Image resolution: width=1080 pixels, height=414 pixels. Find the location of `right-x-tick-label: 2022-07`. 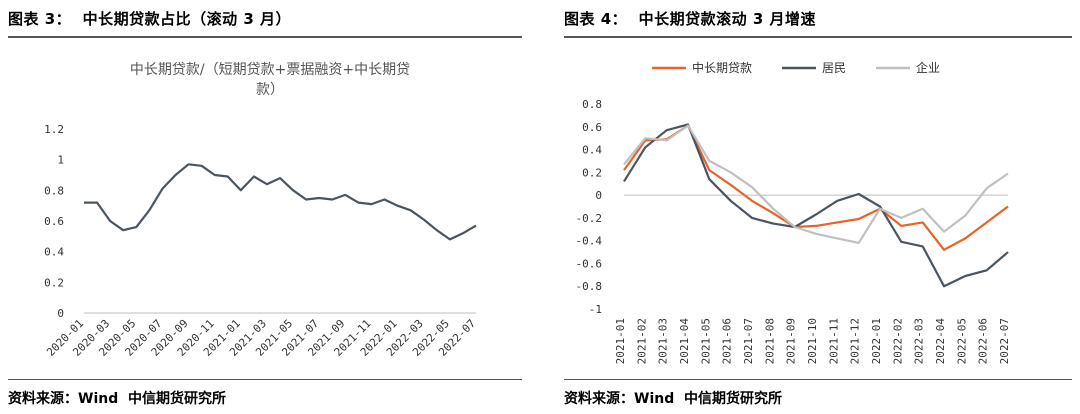

right-x-tick-label: 2022-07 is located at coordinates (1004, 341).